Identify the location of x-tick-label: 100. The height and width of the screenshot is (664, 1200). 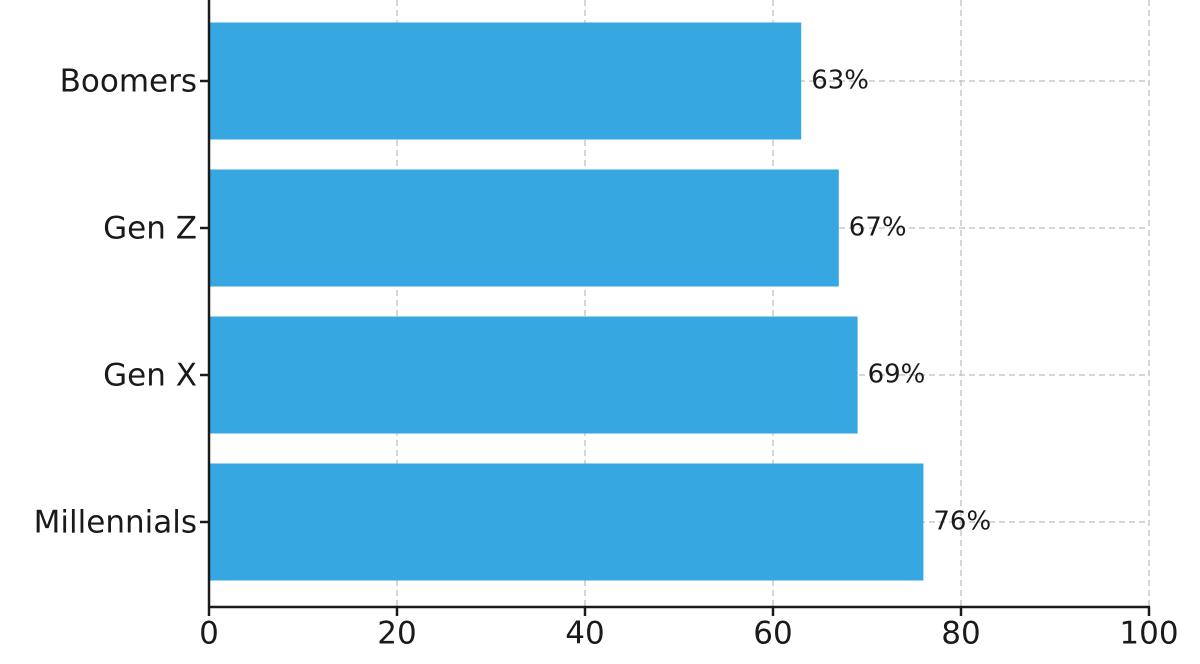
(1148, 634).